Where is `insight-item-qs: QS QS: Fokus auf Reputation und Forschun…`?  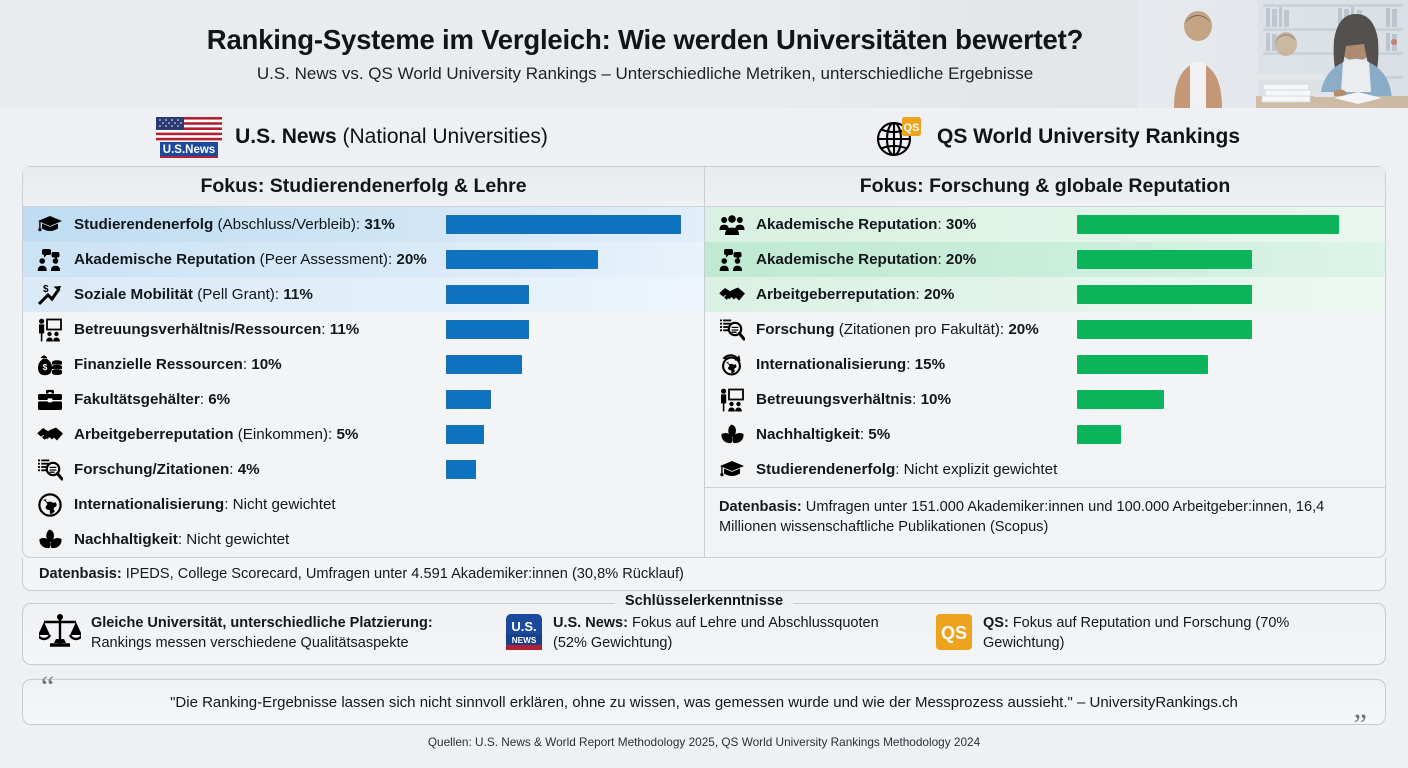
insight-item-qs: QS QS: Fokus auf Reputation und Forschun… is located at coordinates (1143, 634).